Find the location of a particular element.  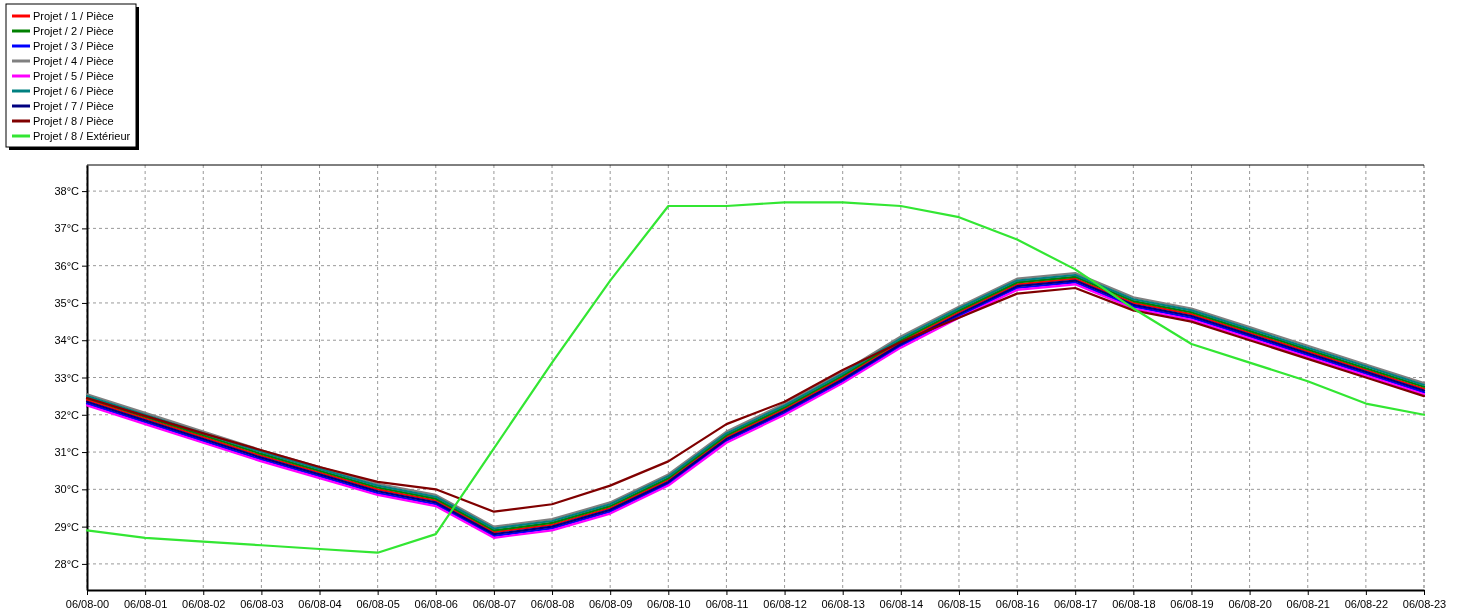

x-tick-label: 06/08-10 is located at coordinates (669, 603).